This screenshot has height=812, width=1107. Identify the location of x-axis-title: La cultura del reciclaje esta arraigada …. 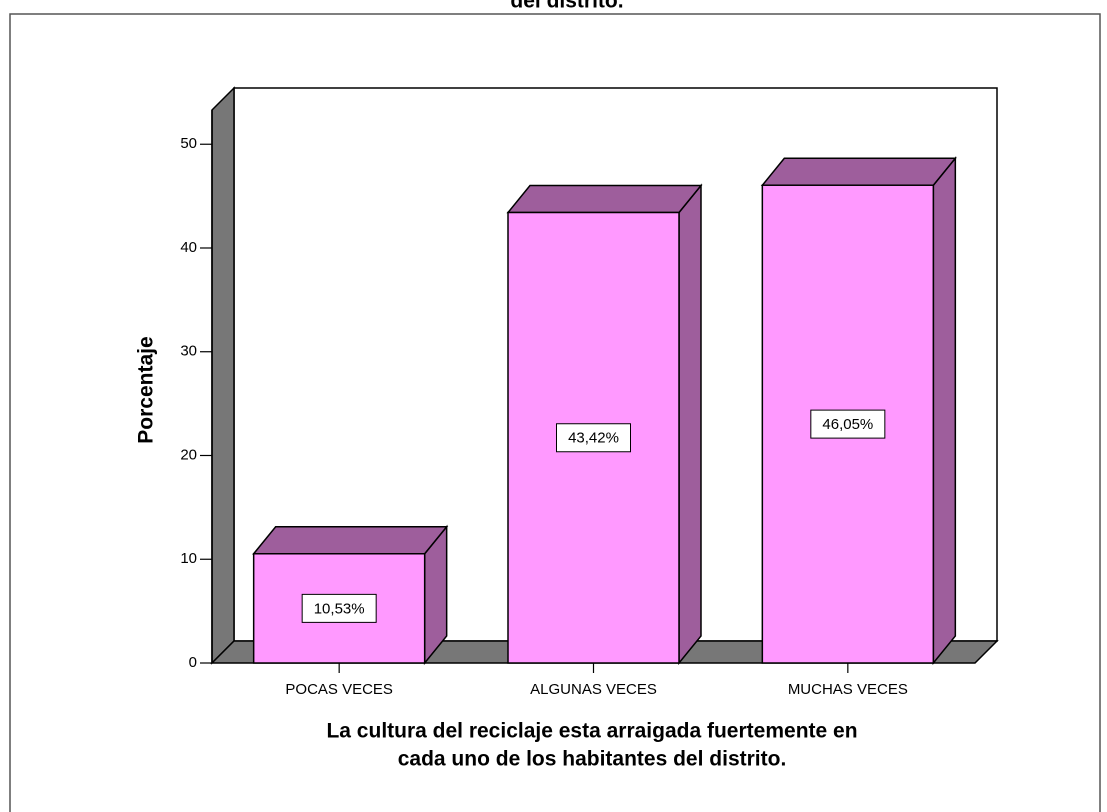
(591, 731).